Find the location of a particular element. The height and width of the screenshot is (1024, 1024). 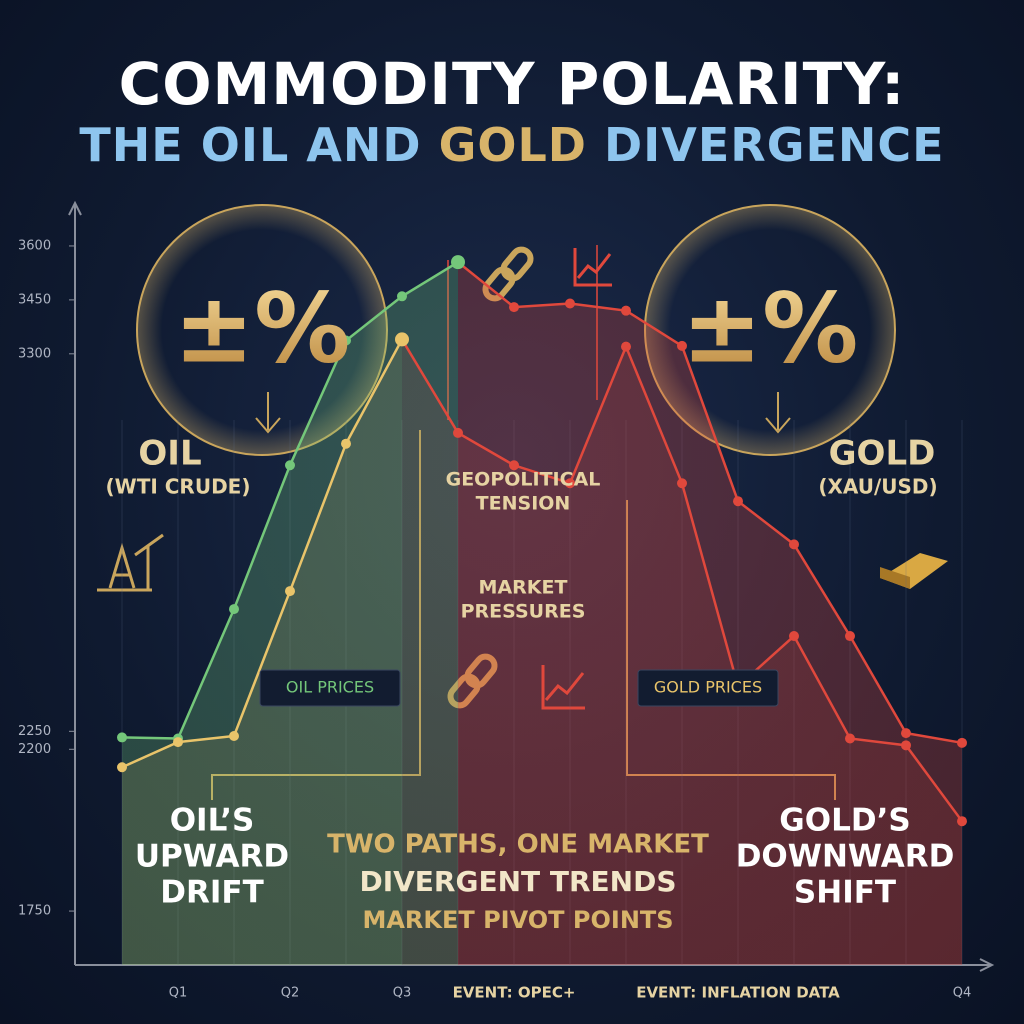

annotation: PRESSURES is located at coordinates (523, 612).